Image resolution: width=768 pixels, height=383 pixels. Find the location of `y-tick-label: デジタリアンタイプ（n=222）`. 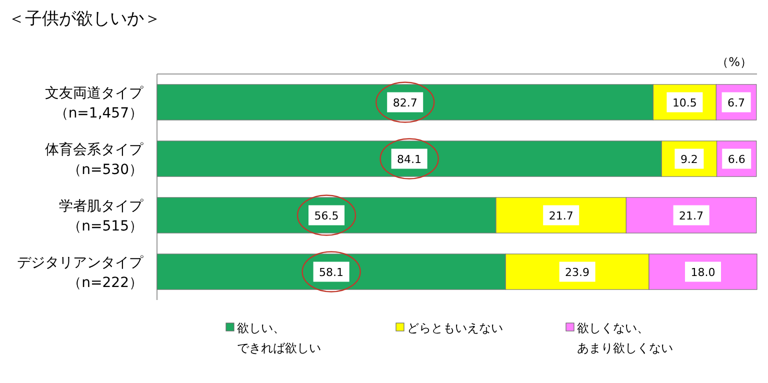

y-tick-label: デジタリアンタイプ（n=222） is located at coordinates (80, 272).